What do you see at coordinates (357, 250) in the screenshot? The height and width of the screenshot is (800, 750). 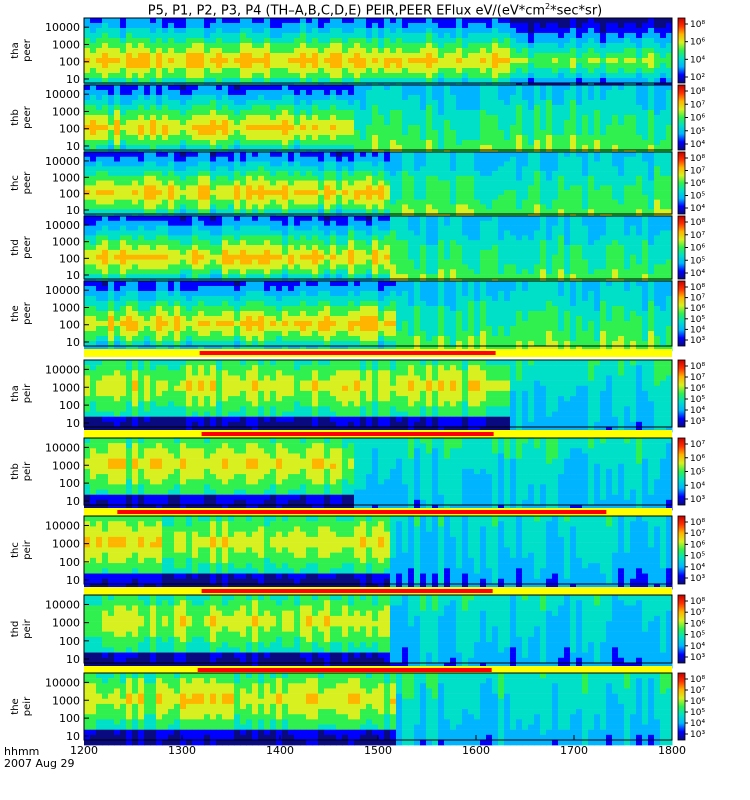 I see `panel-thd-peer: 10 100 1000 10000 thdpeer 10⁸ 10⁷ 10⁶ 10⁵ 10⁴` at bounding box center [357, 250].